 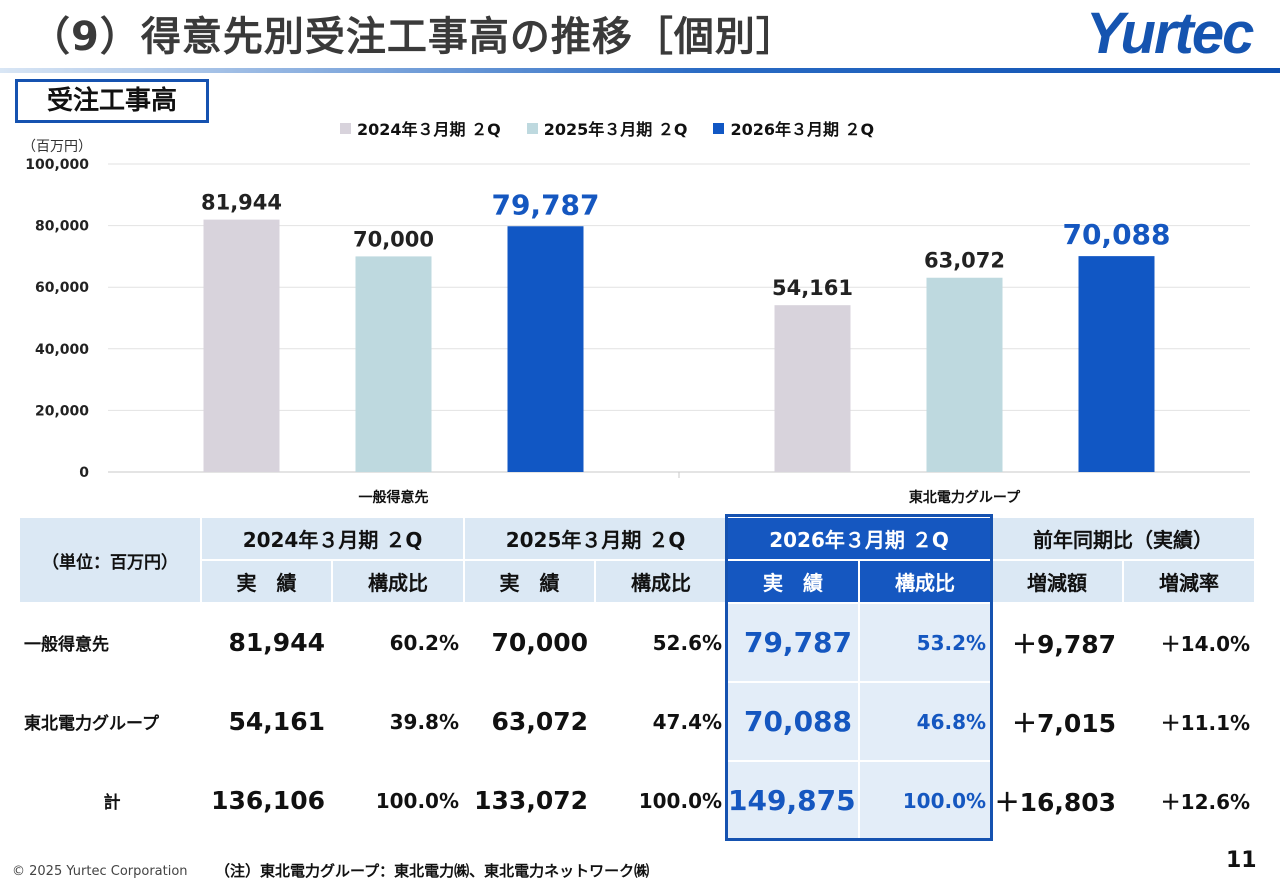 I want to click on subheader-actual-2026: 実 績, so click(x=793, y=581).